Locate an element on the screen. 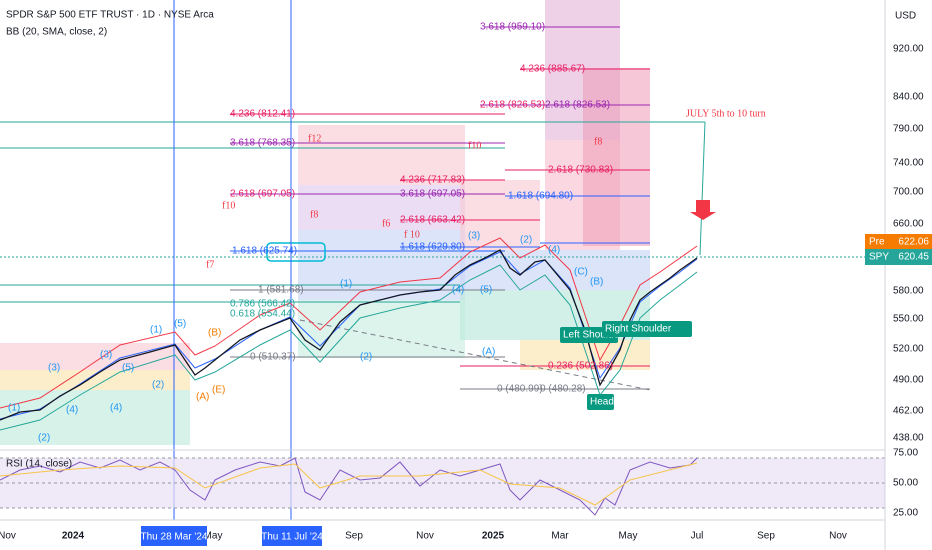 This screenshot has height=550, width=932. fib-label: 0.618 (554.44) is located at coordinates (262, 314).